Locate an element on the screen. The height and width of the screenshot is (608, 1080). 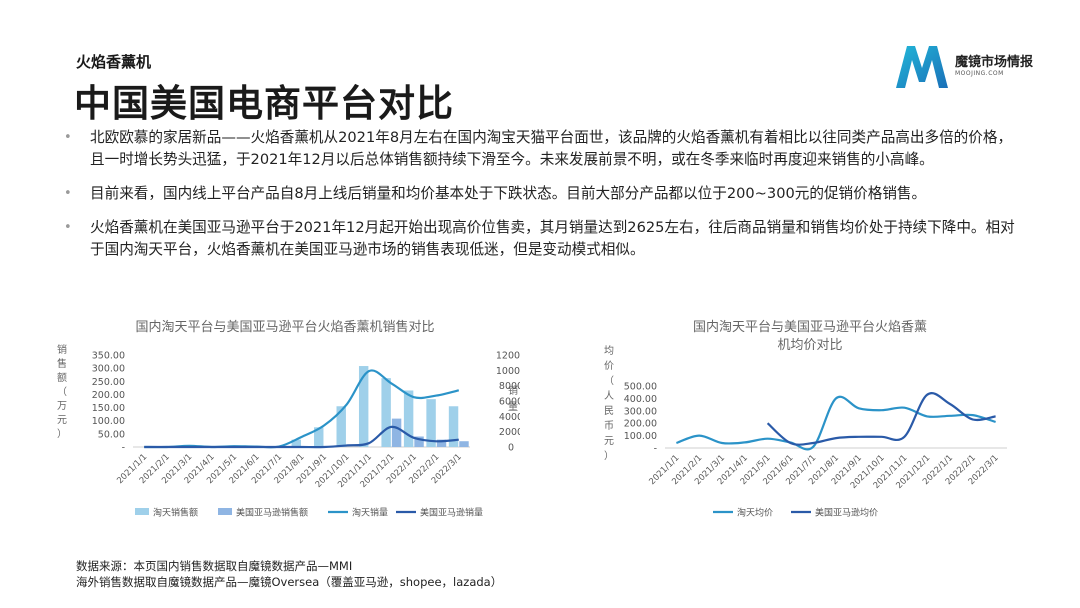
legend-amazon-sales: 美国亚马逊销售额 is located at coordinates (272, 513).